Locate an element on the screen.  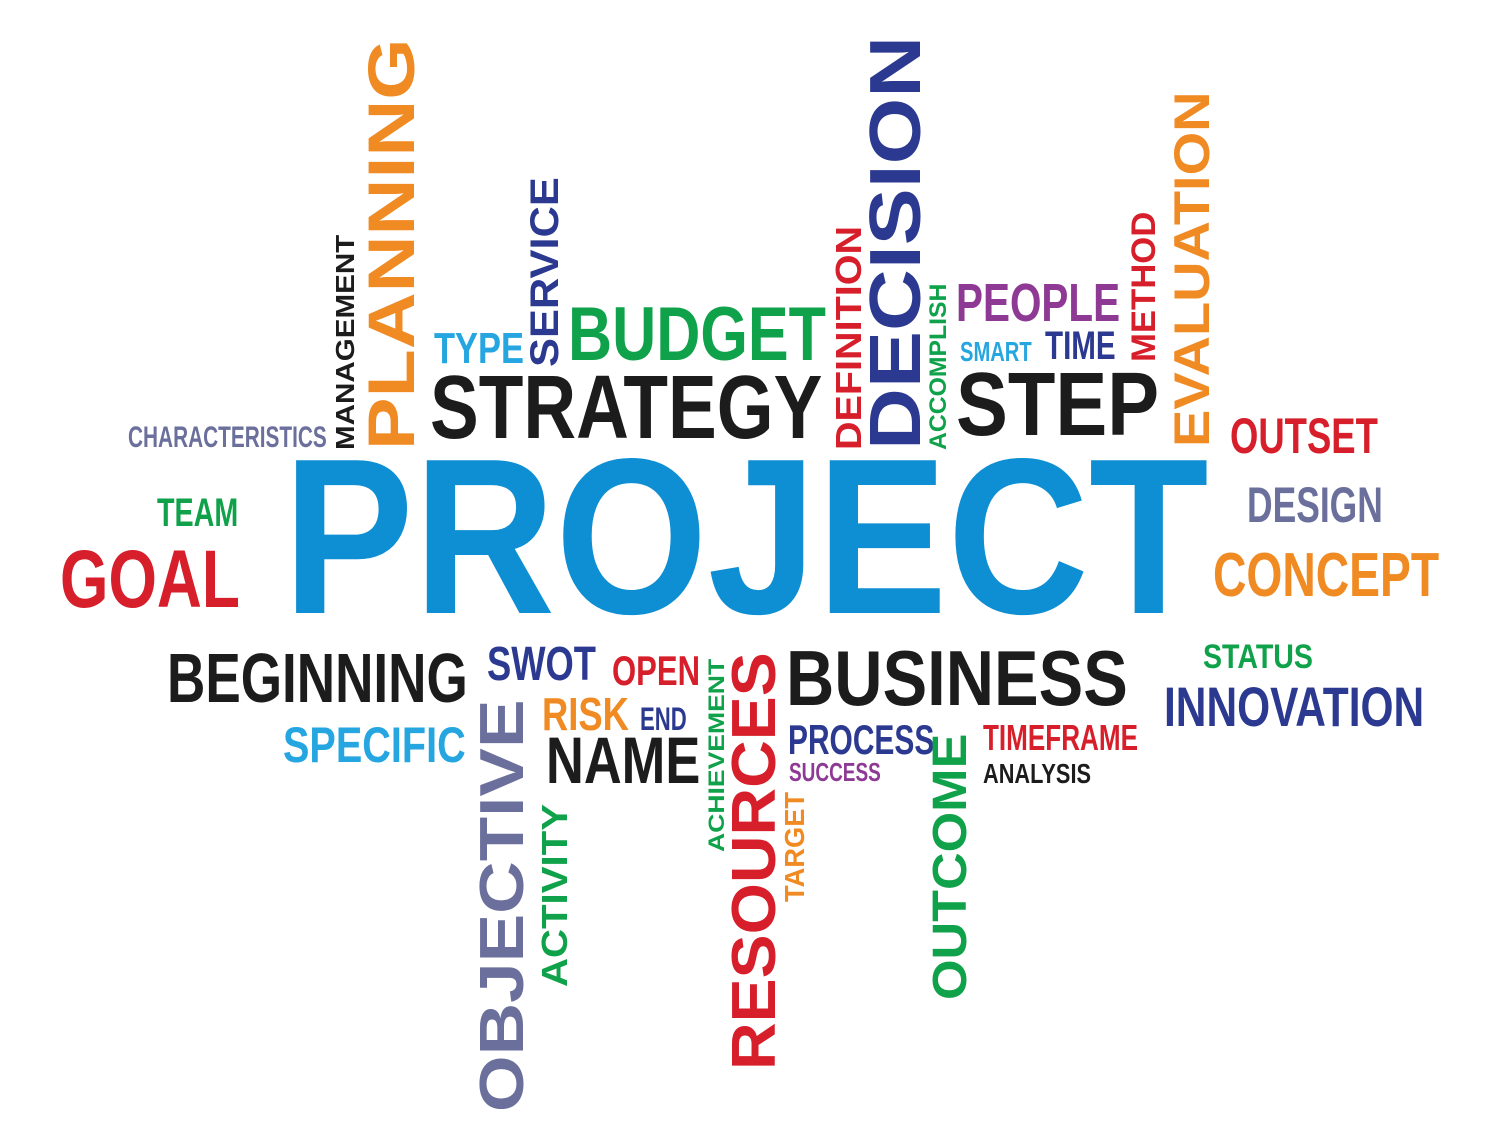
word-service: SERVICE is located at coordinates (545, 272).